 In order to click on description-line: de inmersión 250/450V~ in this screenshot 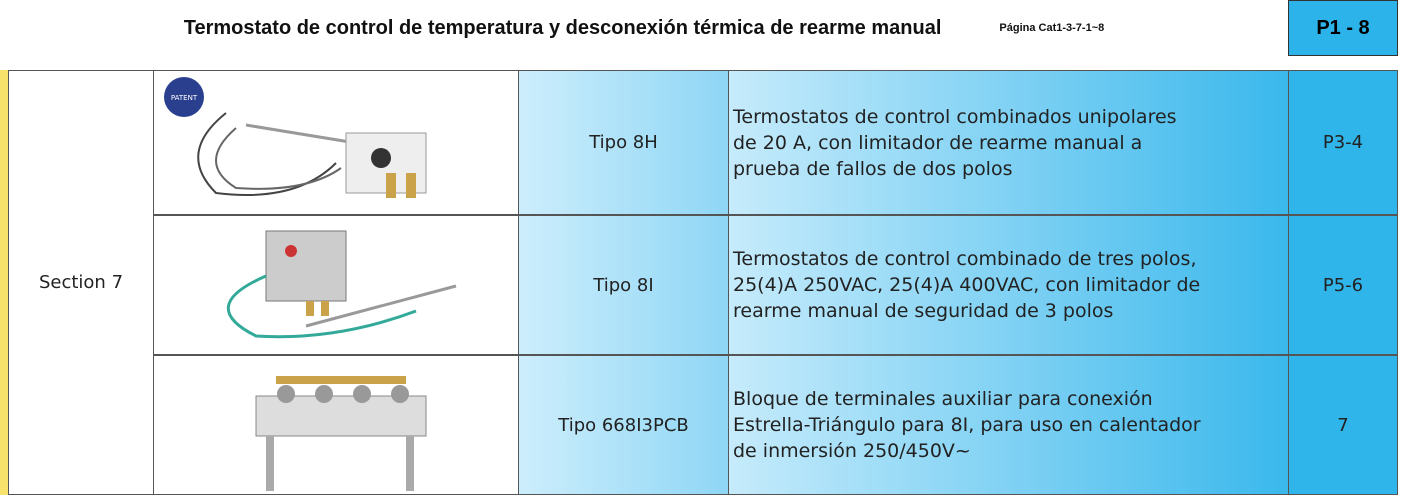, I will do `click(852, 451)`.